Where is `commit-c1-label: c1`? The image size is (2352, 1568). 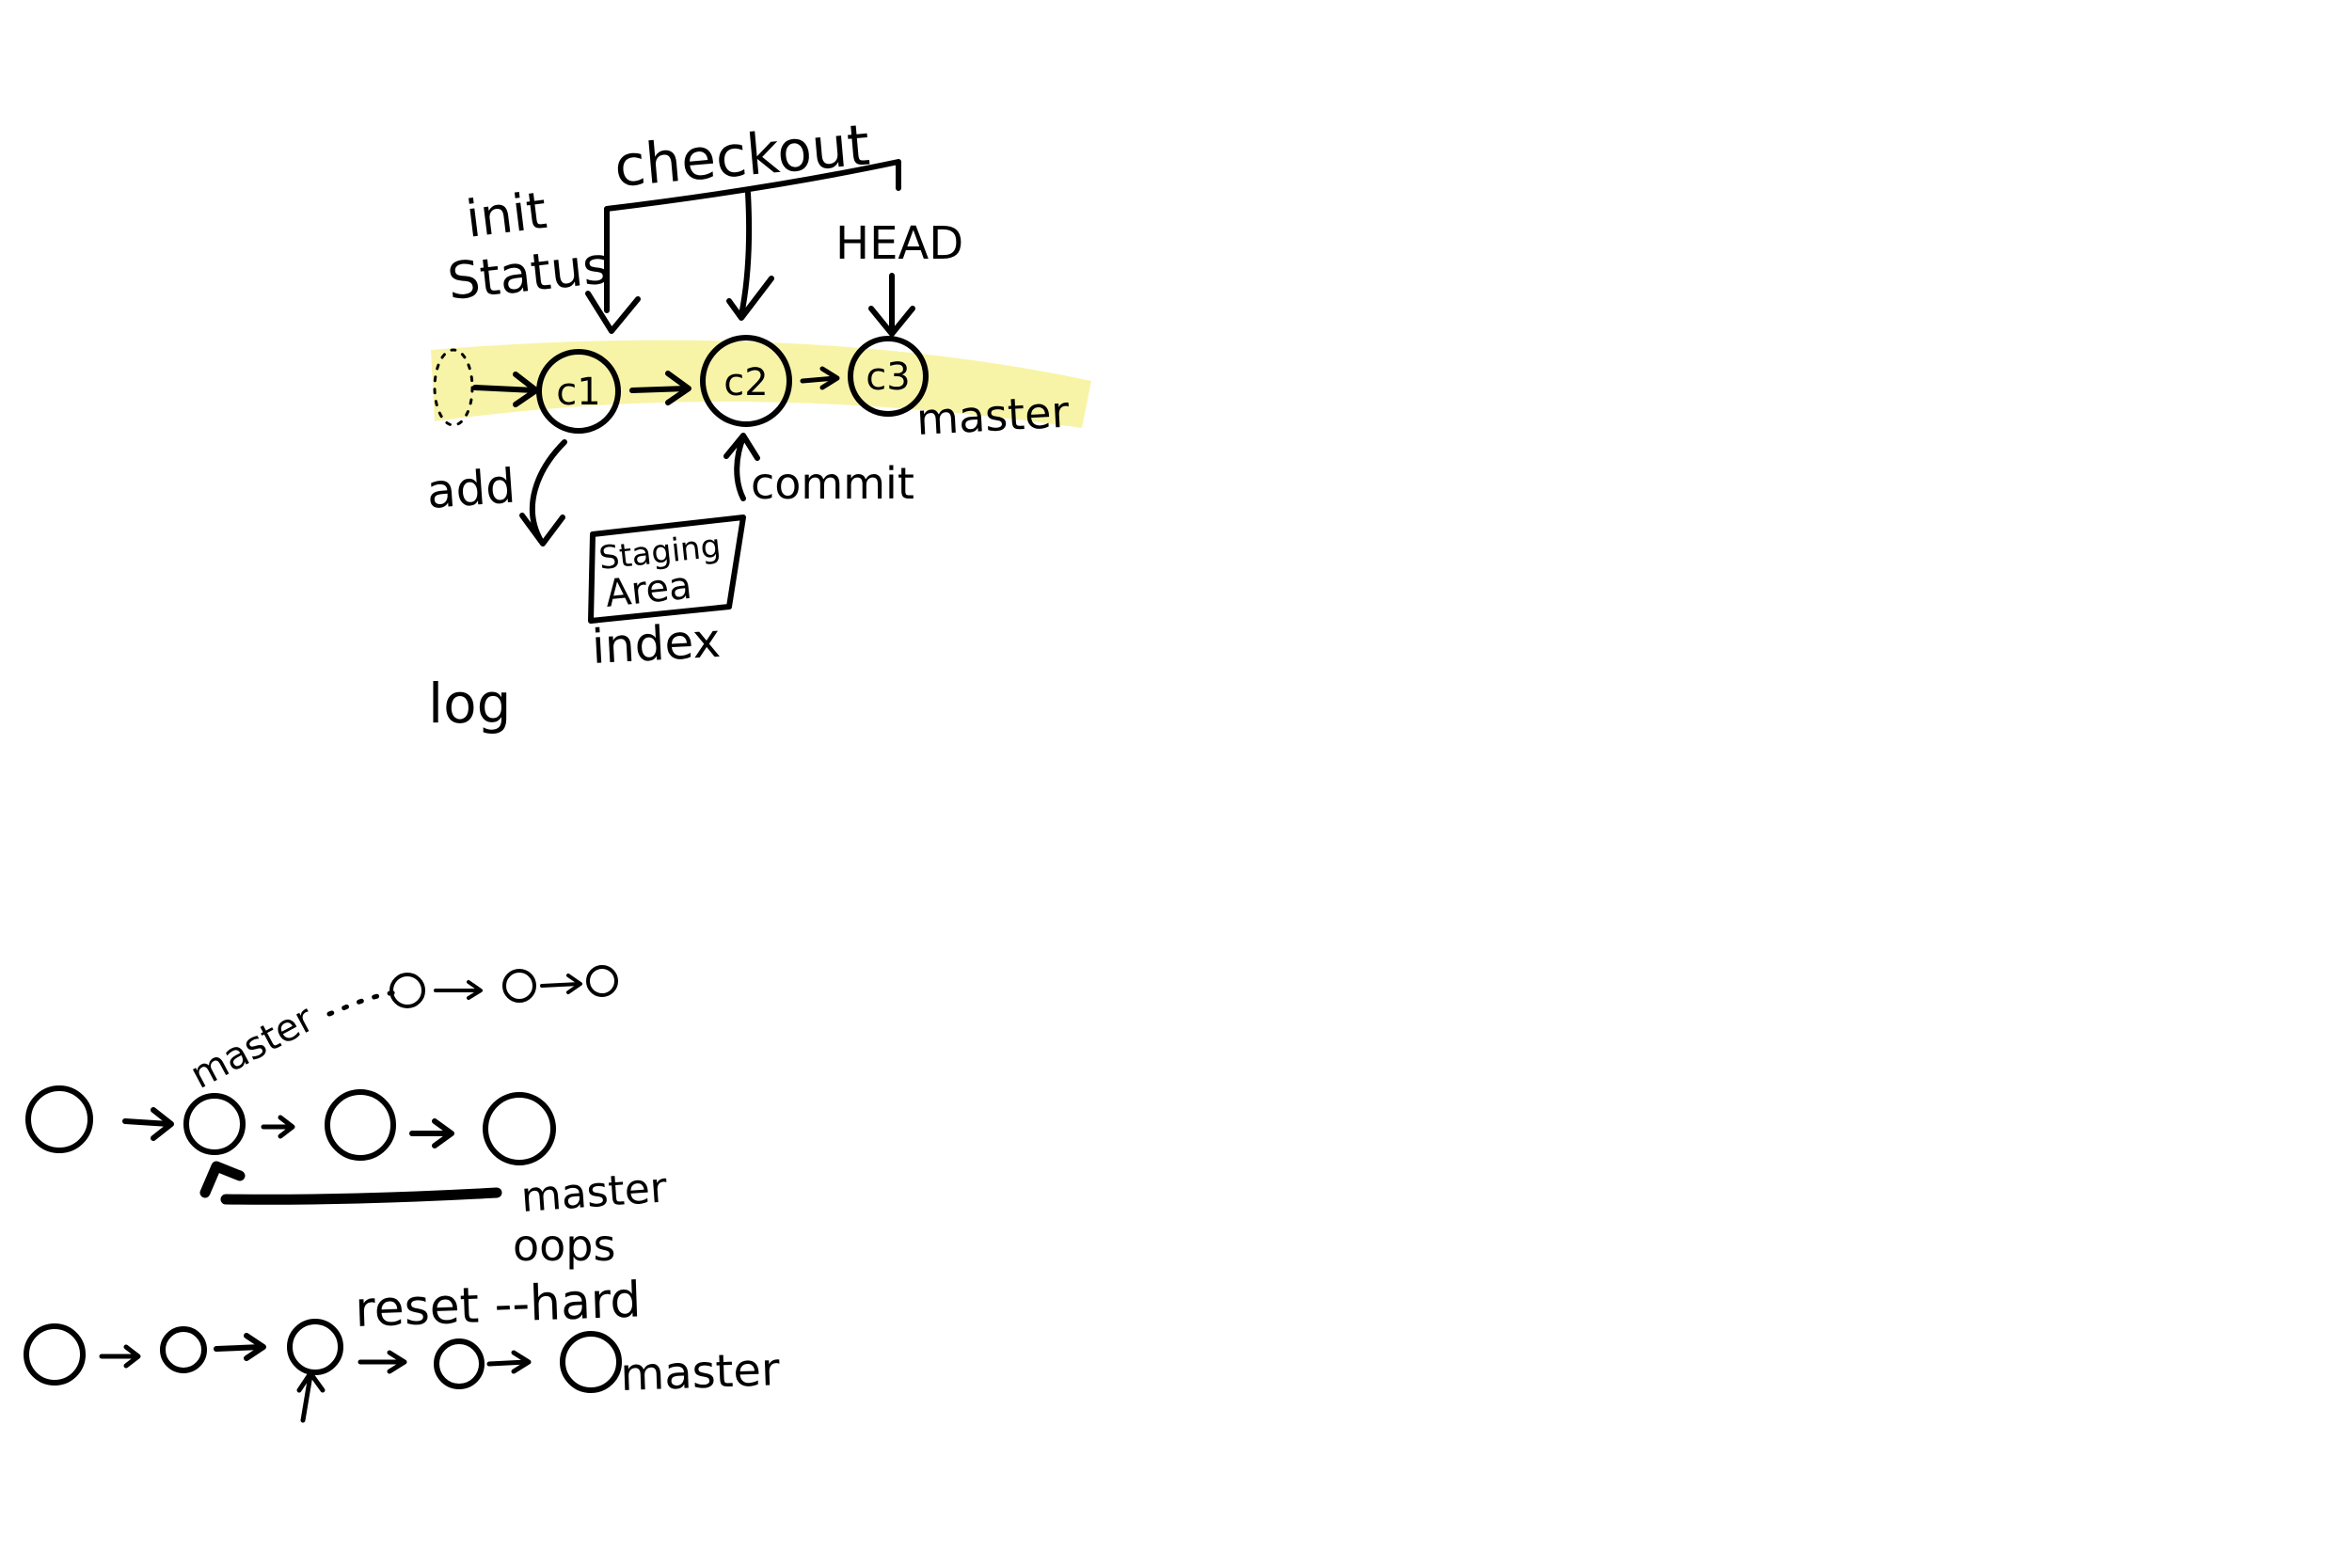
commit-c1-label: c1 is located at coordinates (578, 392).